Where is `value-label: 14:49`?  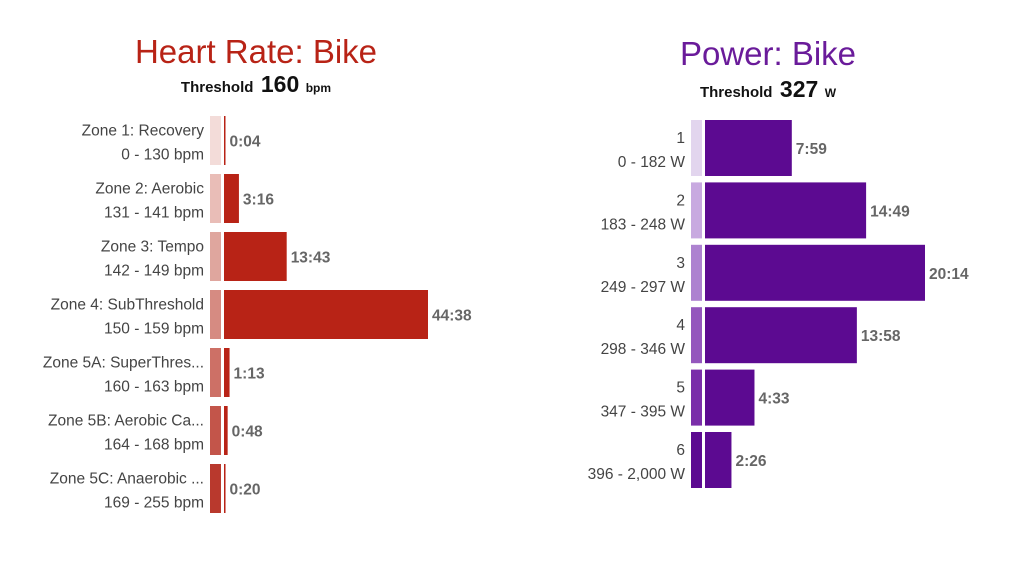 value-label: 14:49 is located at coordinates (890, 211).